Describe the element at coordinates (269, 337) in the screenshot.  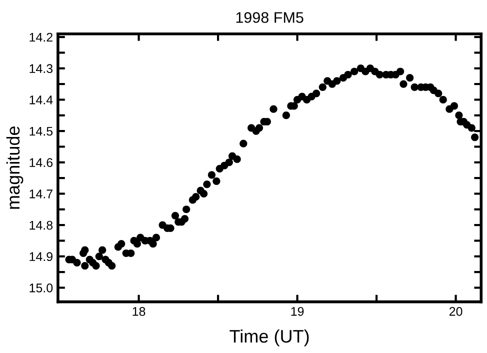
I see `x-axis-title: Time (UT)` at that location.